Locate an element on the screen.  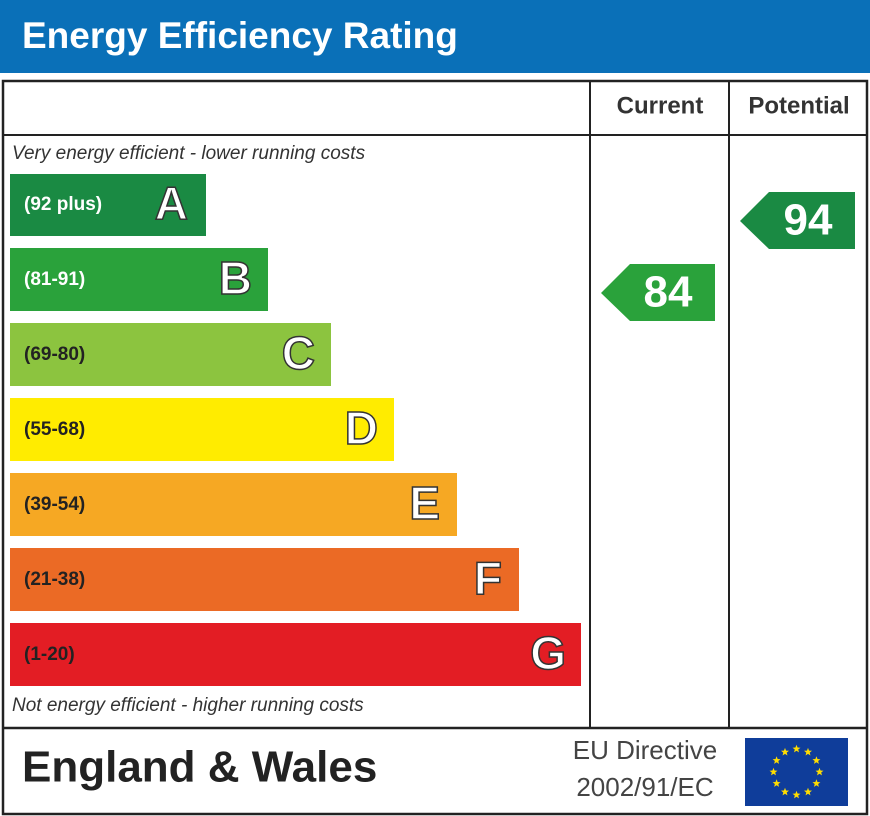
potential-arrow is located at coordinates (797, 220).